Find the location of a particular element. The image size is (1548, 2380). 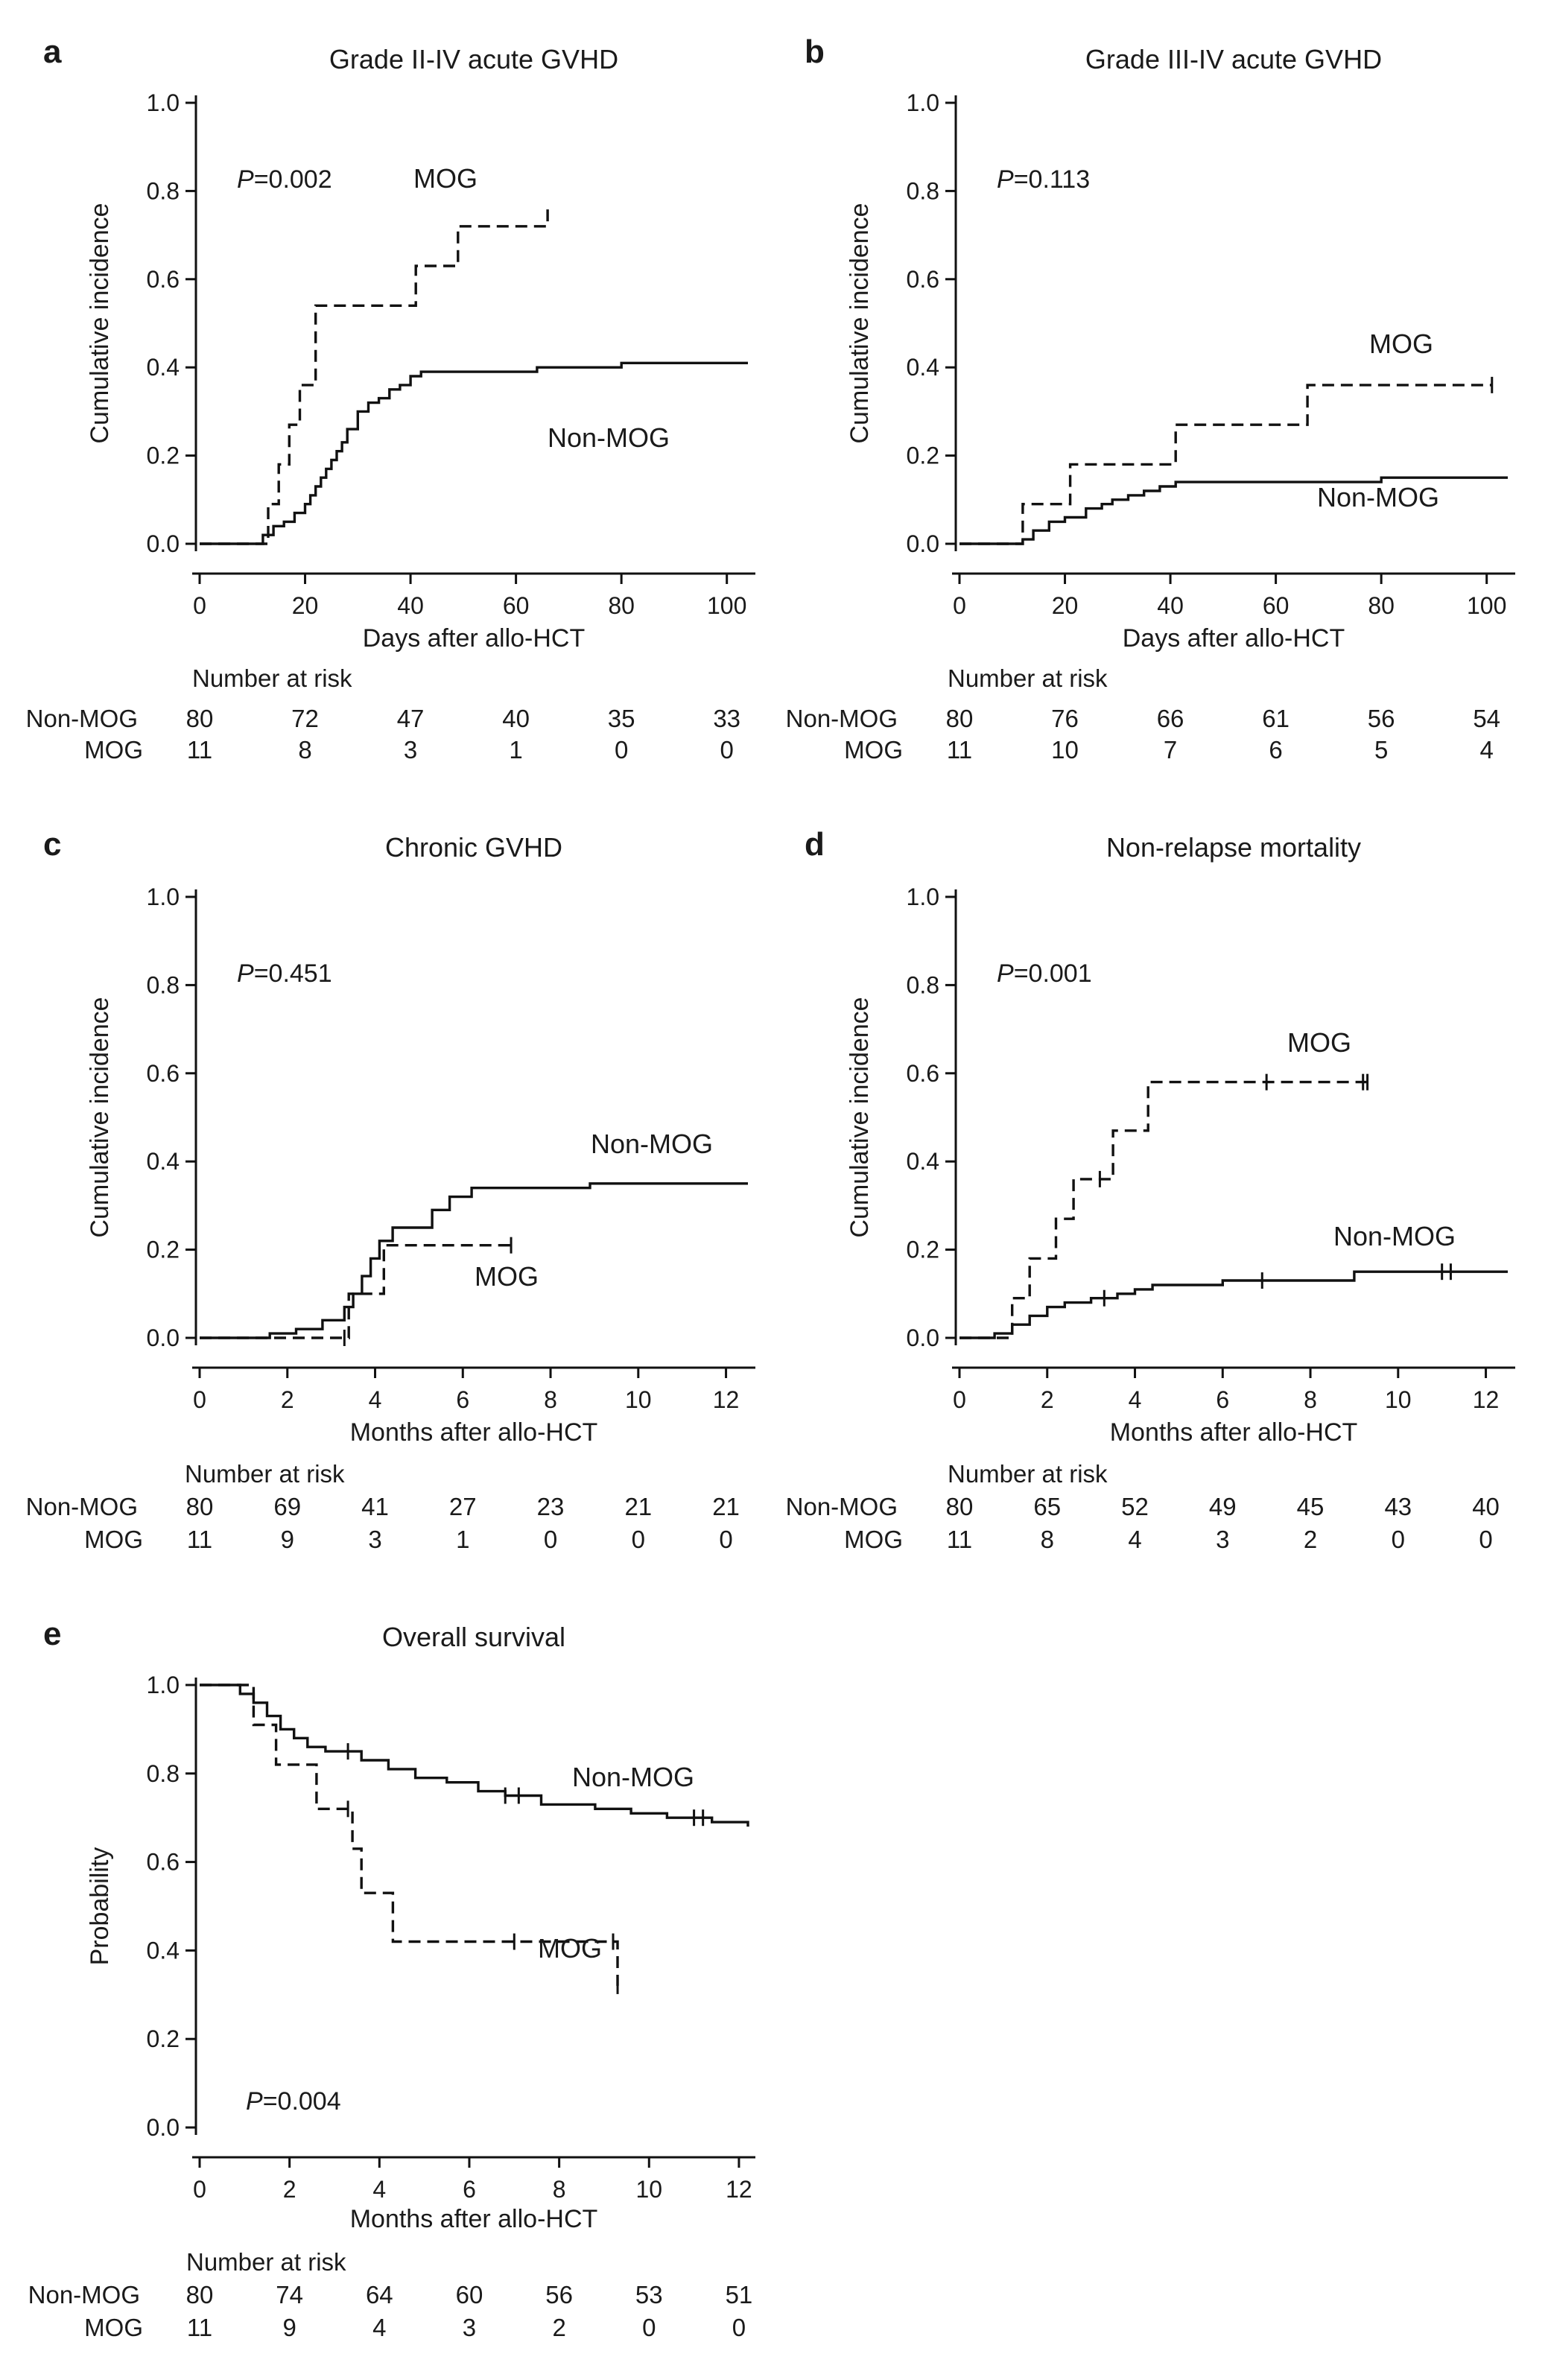

p-value: P=0.004 is located at coordinates (293, 2101).